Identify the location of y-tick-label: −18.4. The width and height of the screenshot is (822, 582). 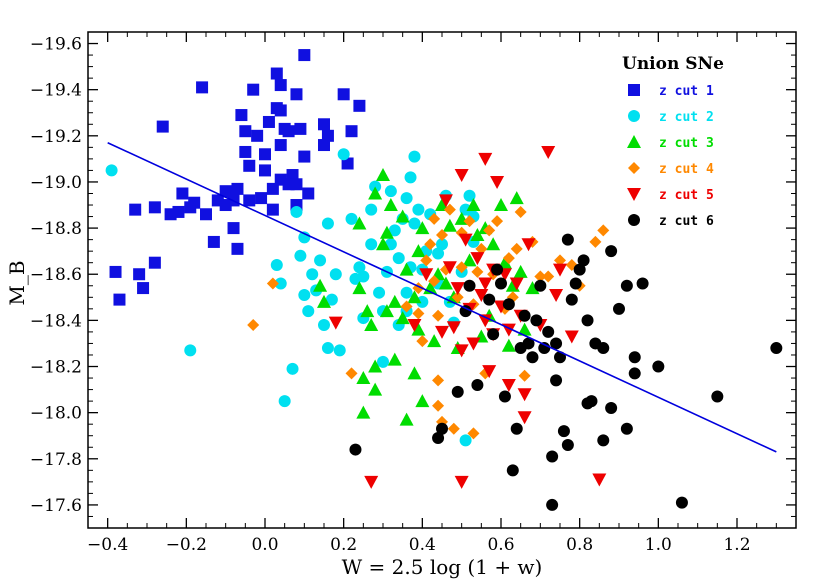
(56, 321).